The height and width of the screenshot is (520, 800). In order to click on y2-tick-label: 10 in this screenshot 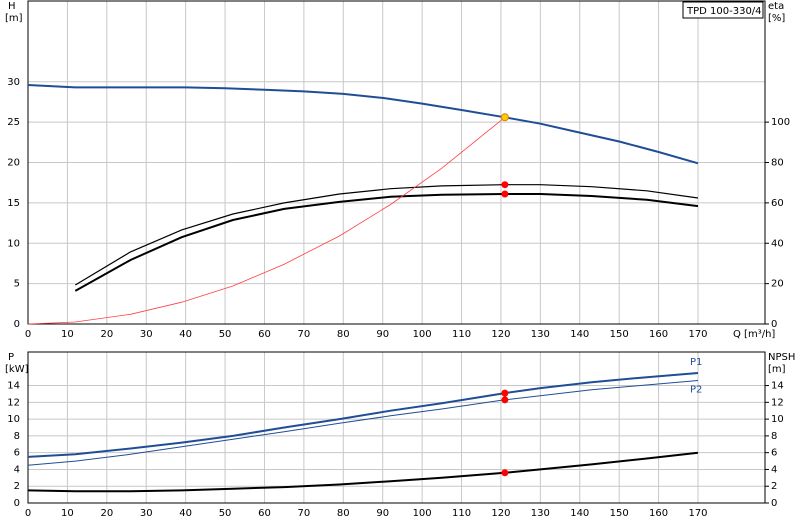, I will do `click(777, 419)`.